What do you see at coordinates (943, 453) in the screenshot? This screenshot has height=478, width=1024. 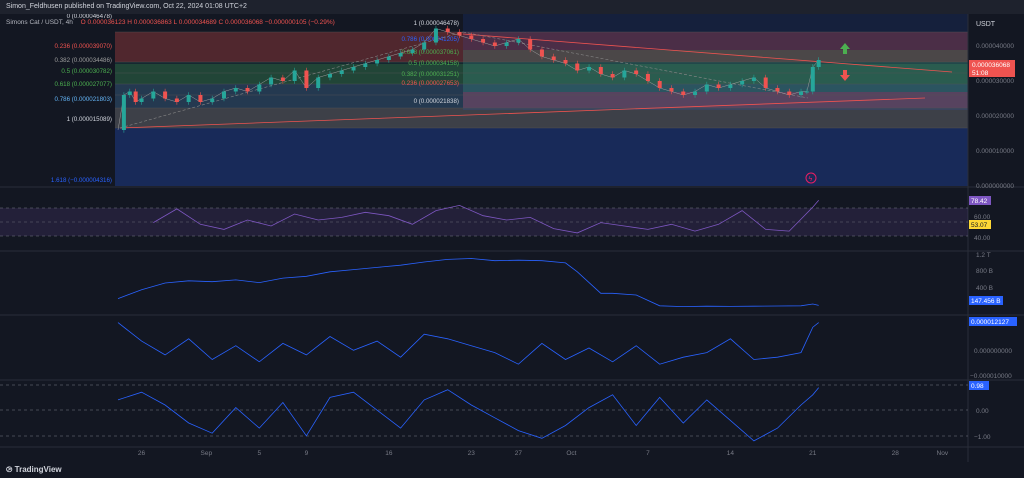 I see `time-tick-label: Nov` at bounding box center [943, 453].